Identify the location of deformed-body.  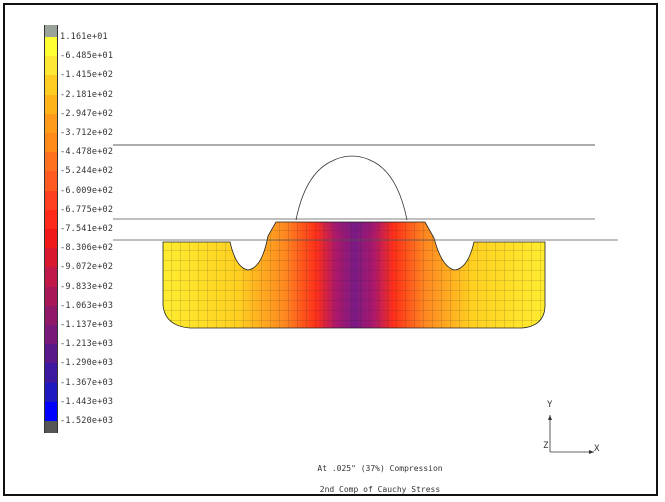
(354, 275).